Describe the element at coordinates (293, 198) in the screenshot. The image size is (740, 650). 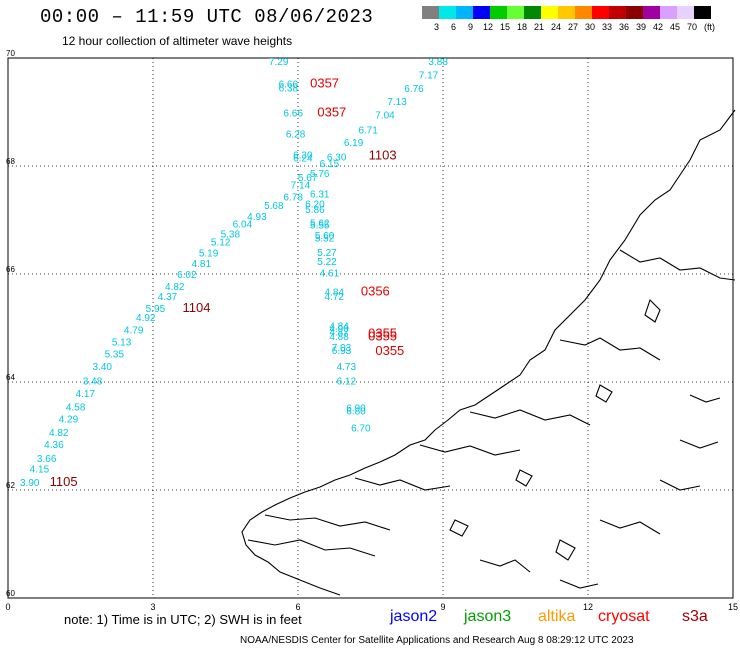
I see `wave-height-value: 6.78` at that location.